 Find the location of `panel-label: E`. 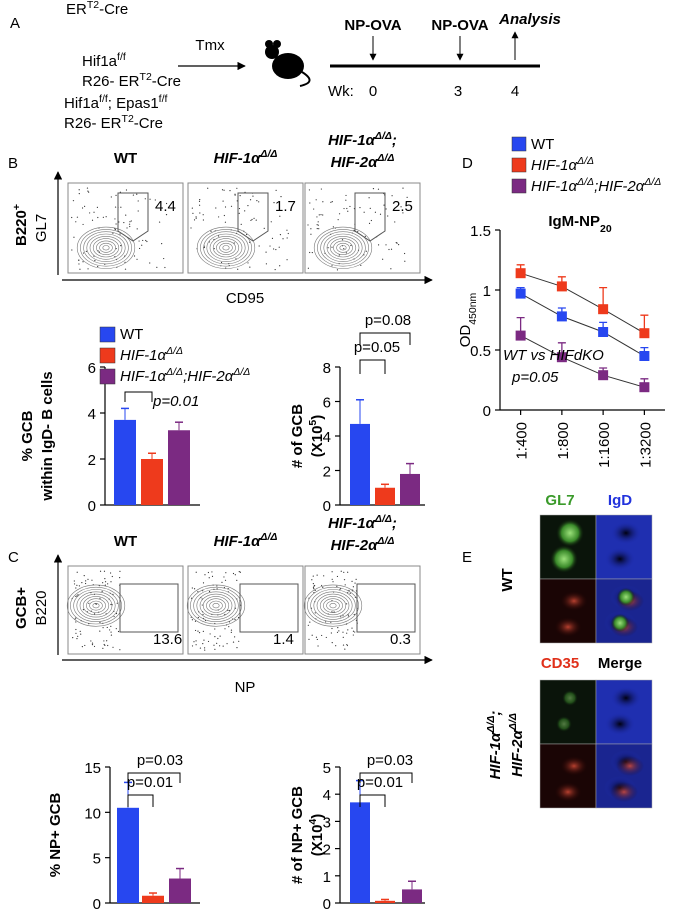

panel-label: E is located at coordinates (467, 557).